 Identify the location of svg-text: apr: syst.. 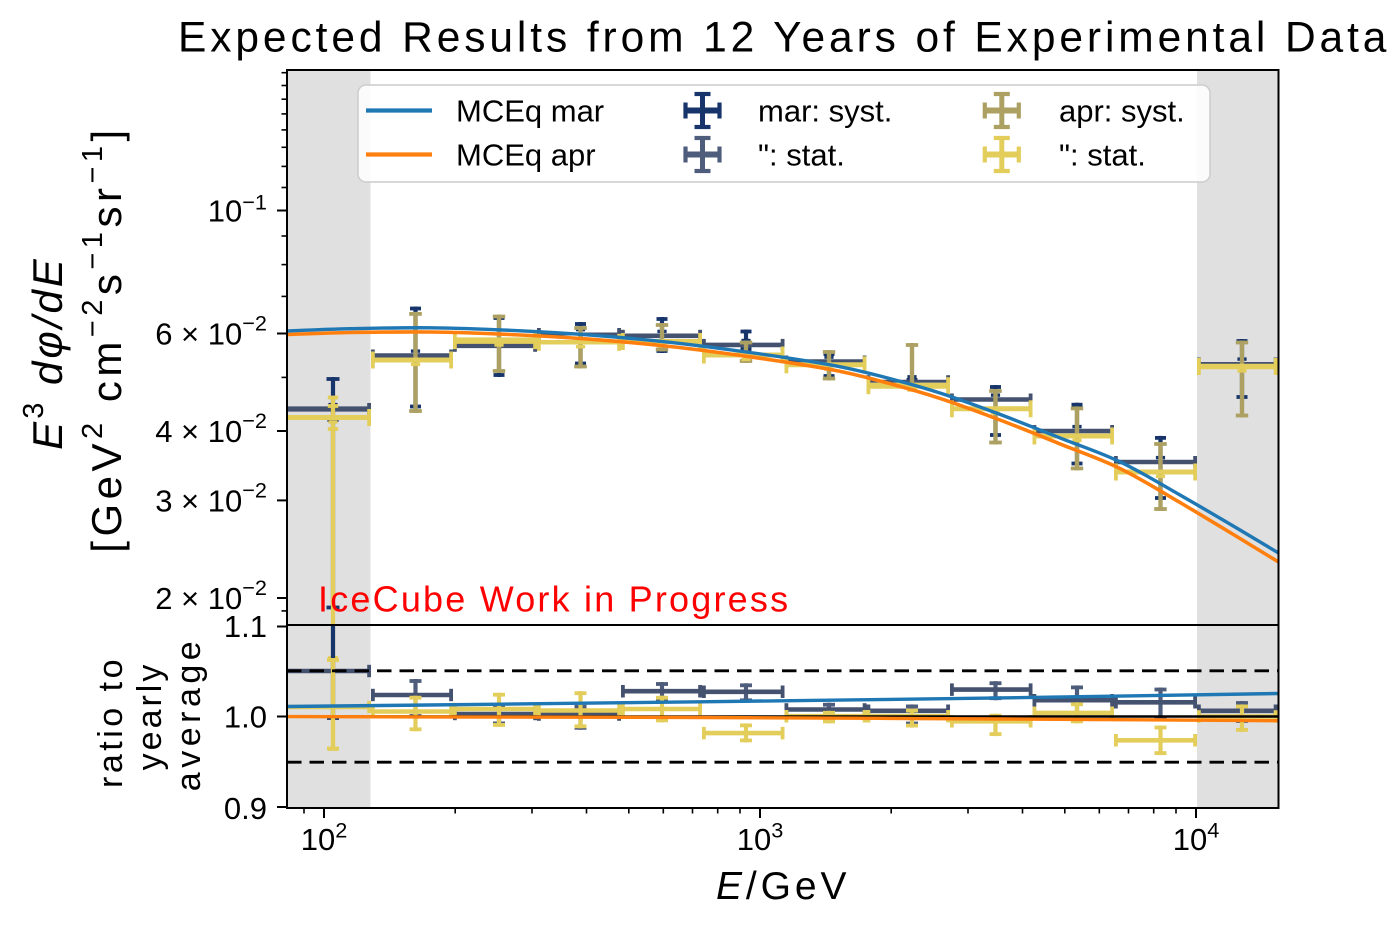
(1122, 111).